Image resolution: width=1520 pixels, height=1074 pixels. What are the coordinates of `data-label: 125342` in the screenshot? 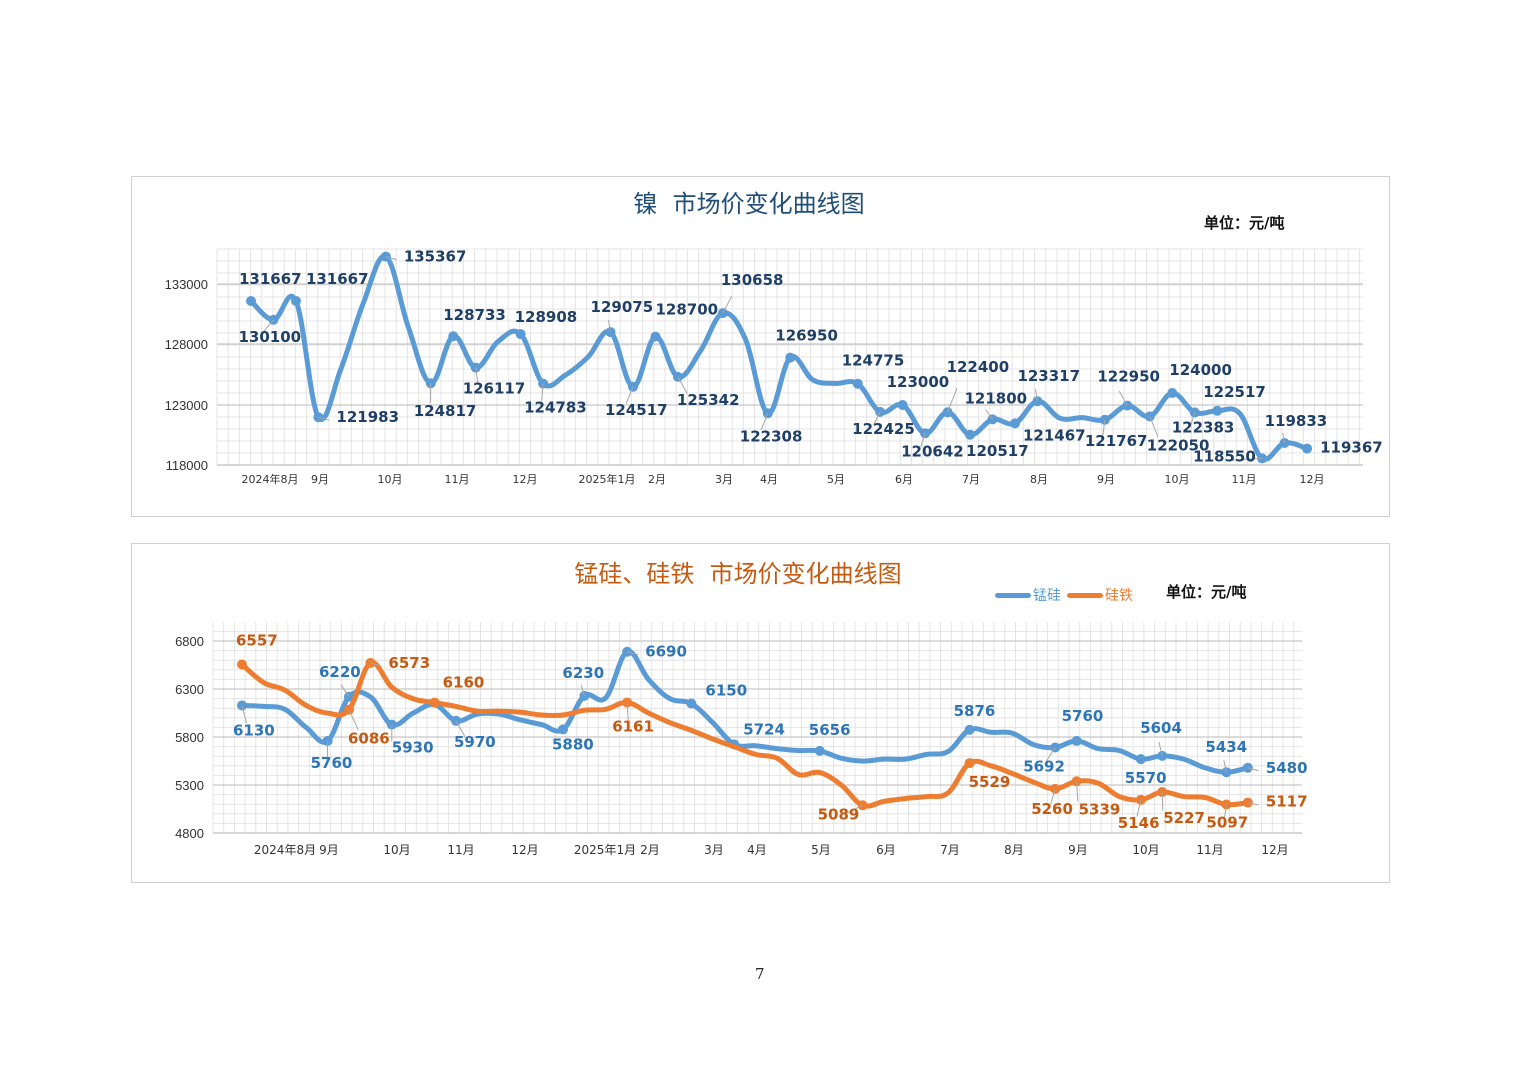 It's located at (708, 400).